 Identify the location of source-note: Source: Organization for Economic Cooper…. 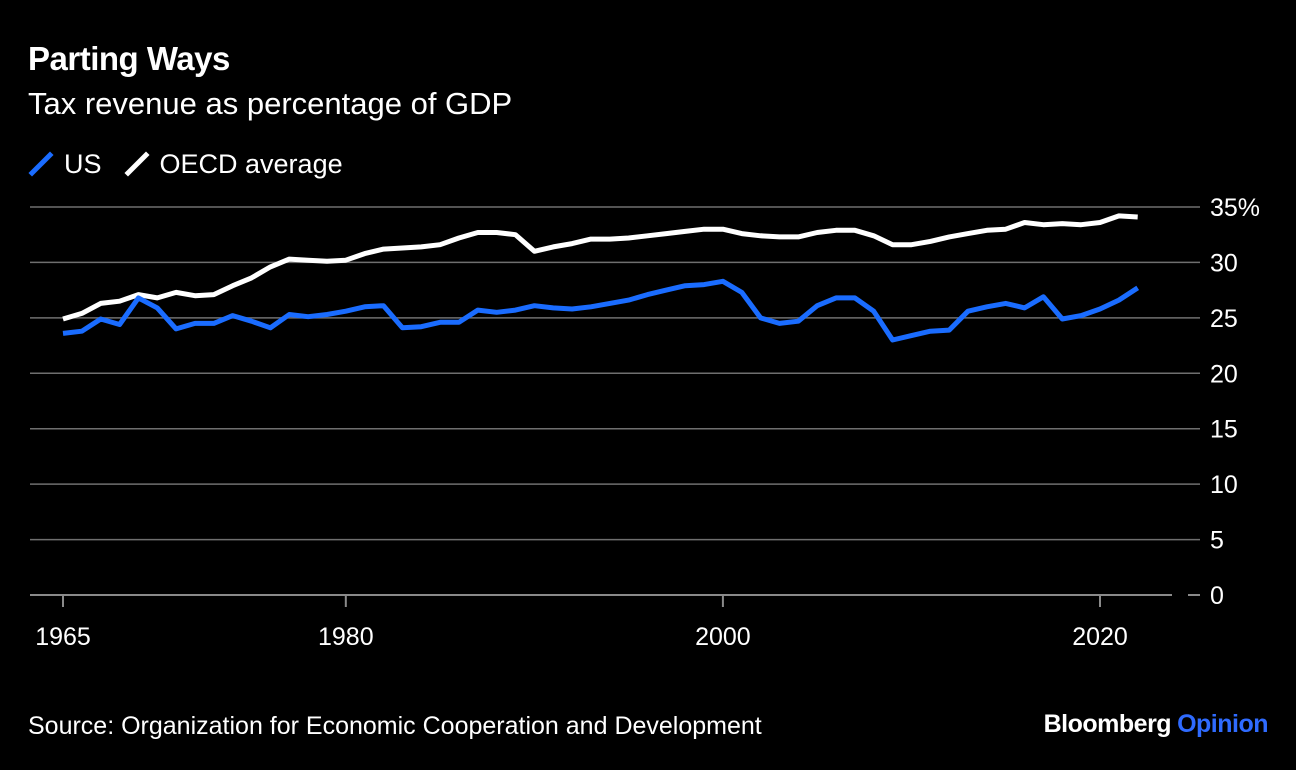
(395, 726).